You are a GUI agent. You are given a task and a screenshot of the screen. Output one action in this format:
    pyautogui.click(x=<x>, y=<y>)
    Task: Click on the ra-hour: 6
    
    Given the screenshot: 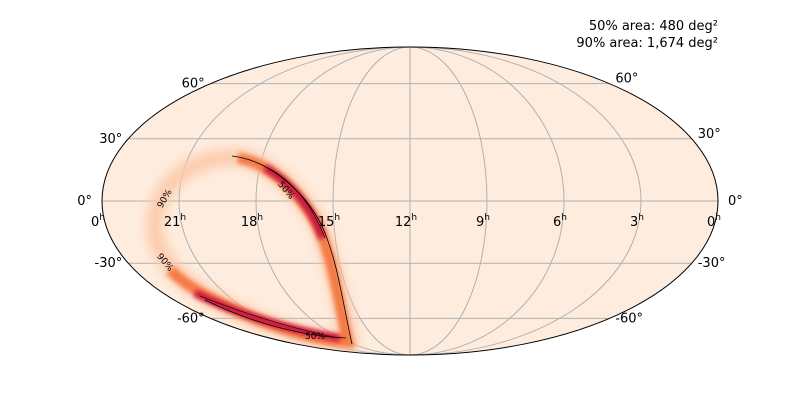 What is the action you would take?
    pyautogui.click(x=557, y=222)
    